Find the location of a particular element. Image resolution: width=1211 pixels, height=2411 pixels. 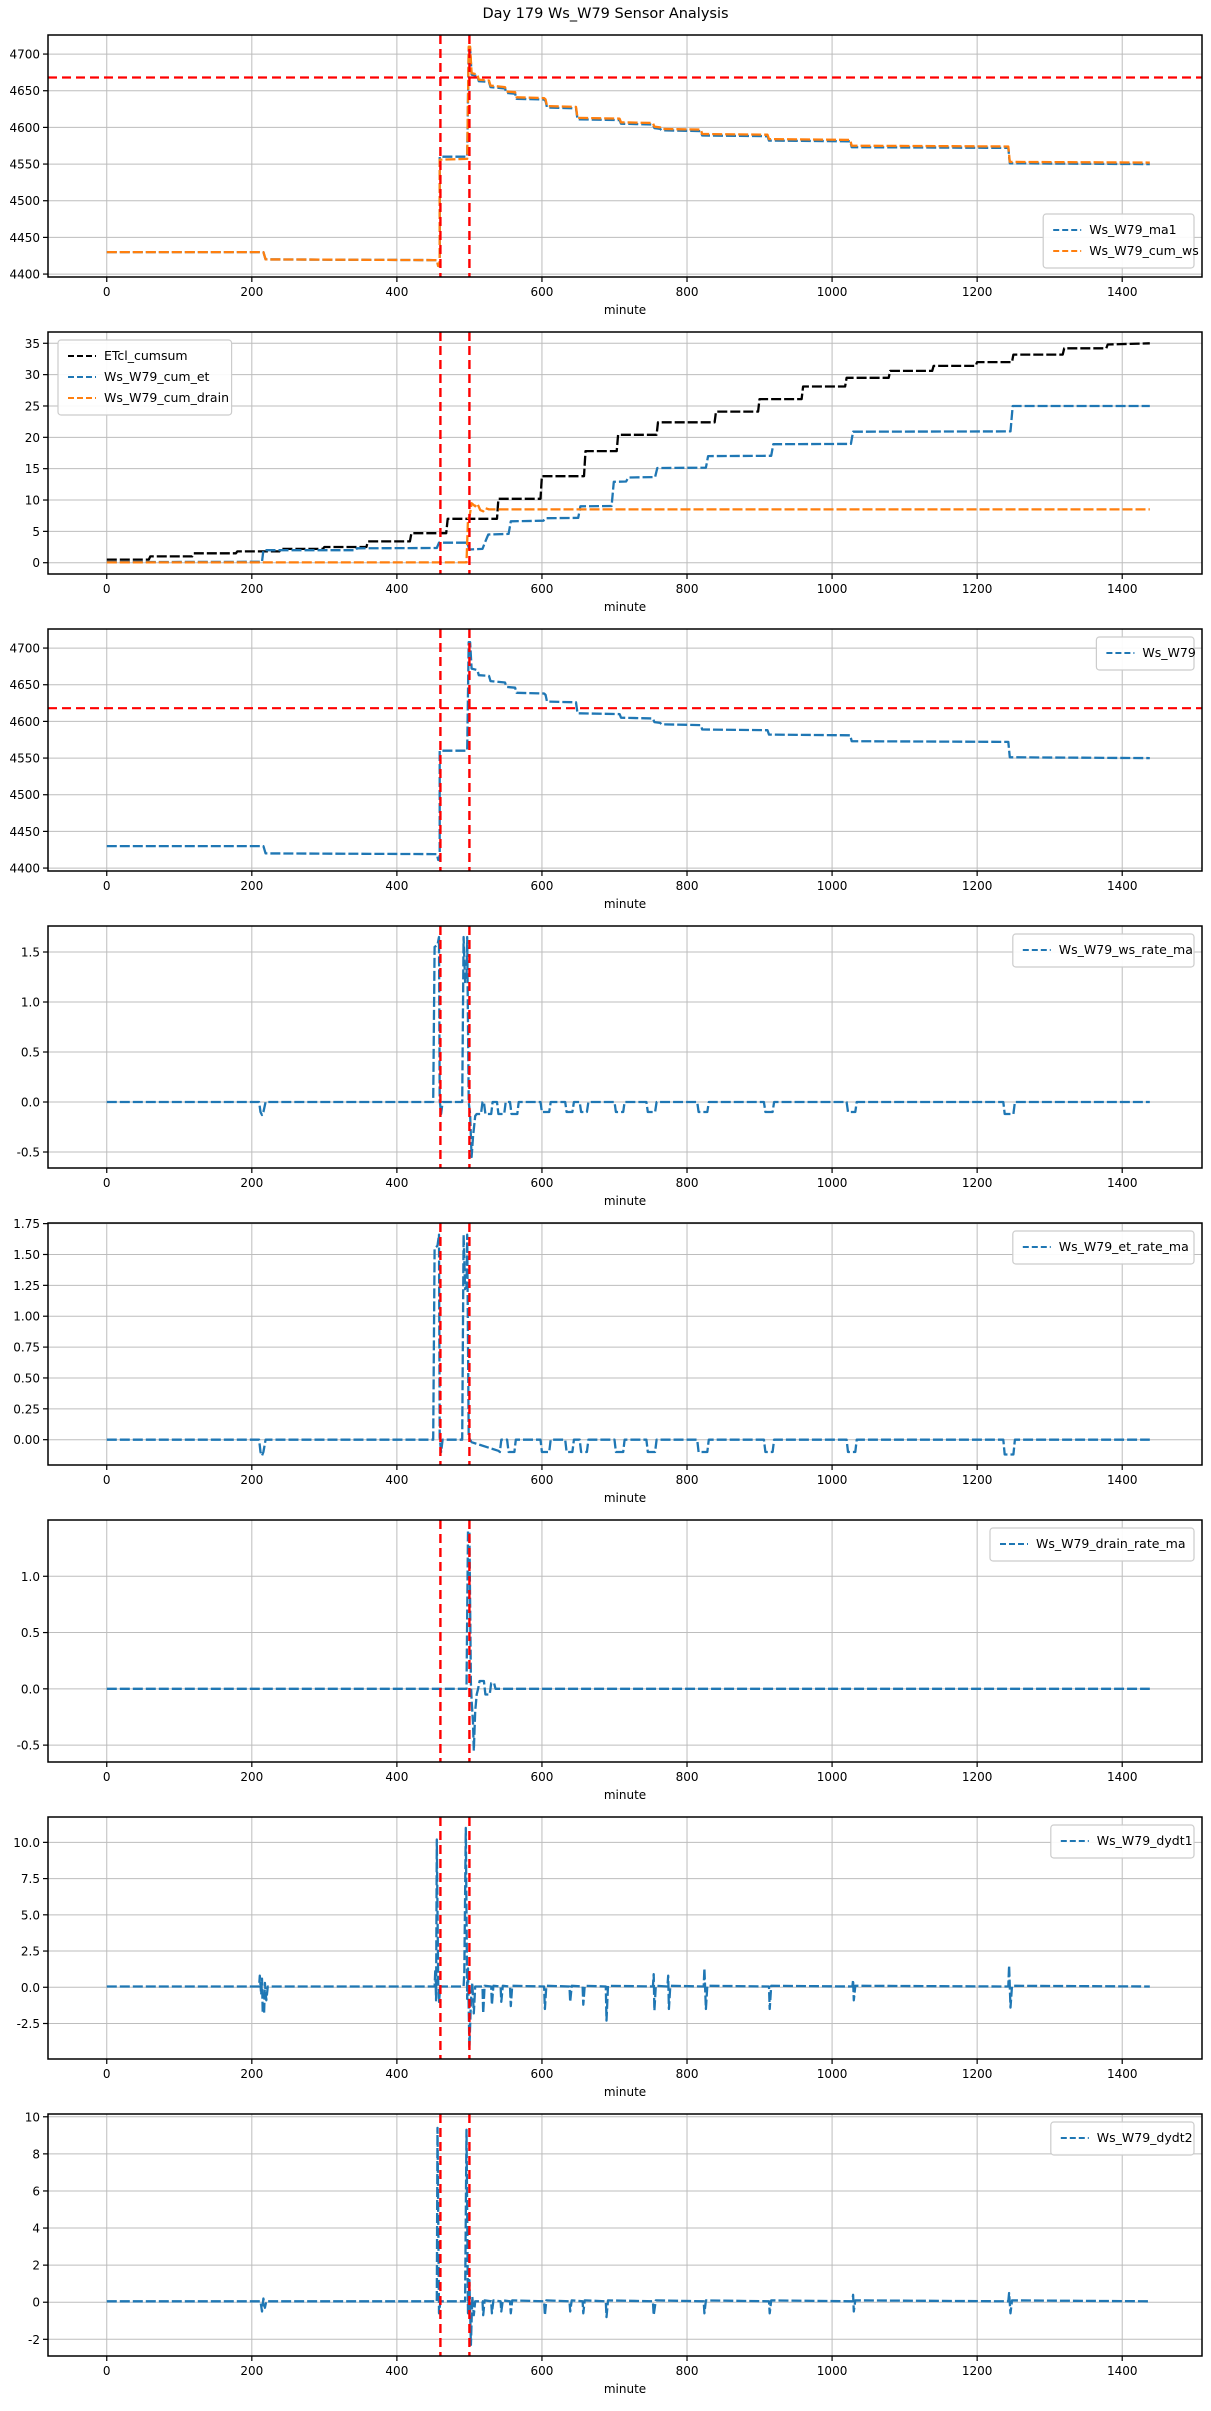

y-tick-label: 0.0 is located at coordinates (30, 1689).